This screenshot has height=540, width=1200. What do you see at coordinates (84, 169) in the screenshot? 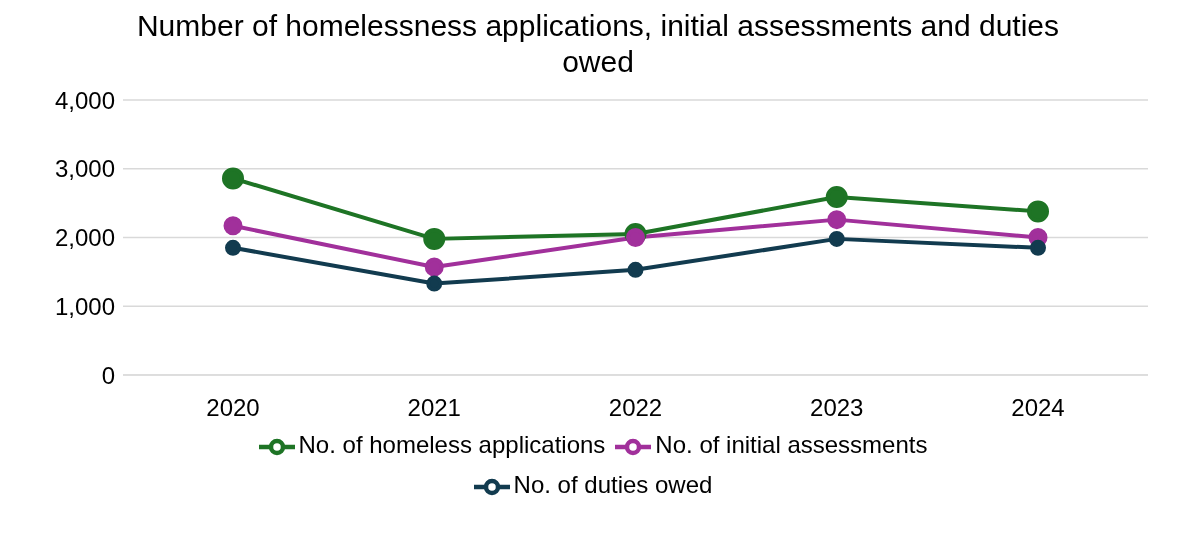
I see `y-tick-label: 3,000` at bounding box center [84, 169].